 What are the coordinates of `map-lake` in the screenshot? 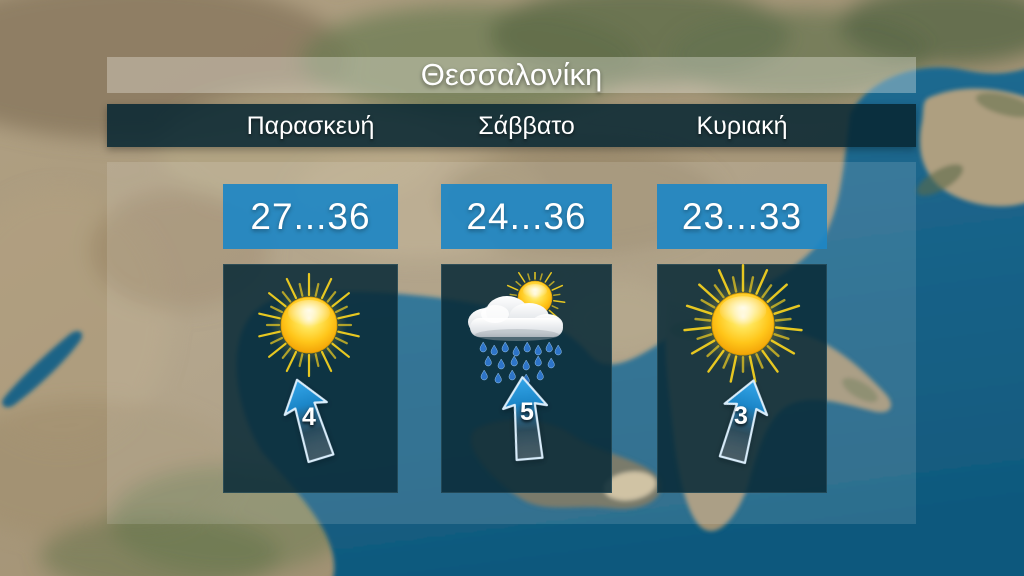 It's located at (42, 369).